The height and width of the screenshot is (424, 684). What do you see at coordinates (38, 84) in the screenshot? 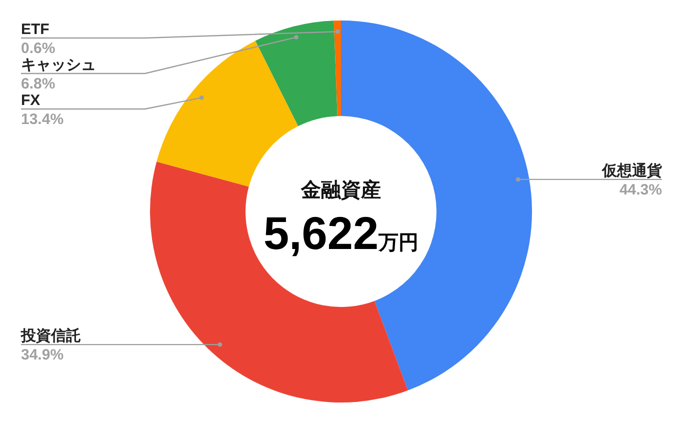
I see `data-label: 6.8%` at bounding box center [38, 84].